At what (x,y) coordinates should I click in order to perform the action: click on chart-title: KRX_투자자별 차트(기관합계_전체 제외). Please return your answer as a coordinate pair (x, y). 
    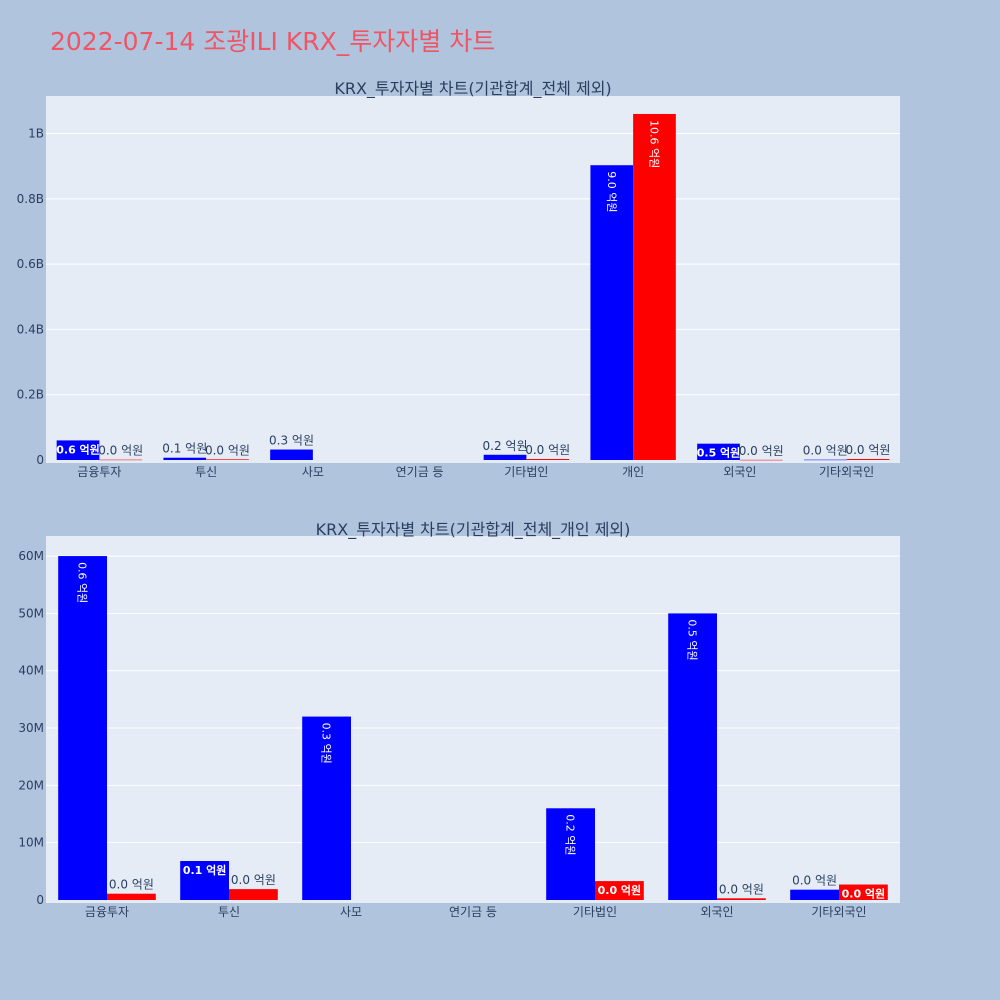
    Looking at the image, I should click on (472, 89).